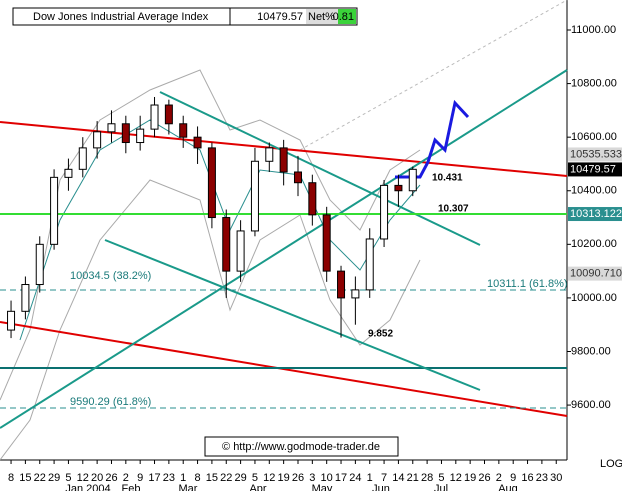 This screenshot has width=622, height=491. What do you see at coordinates (131, 487) in the screenshot?
I see `month-label: Feb` at bounding box center [131, 487].